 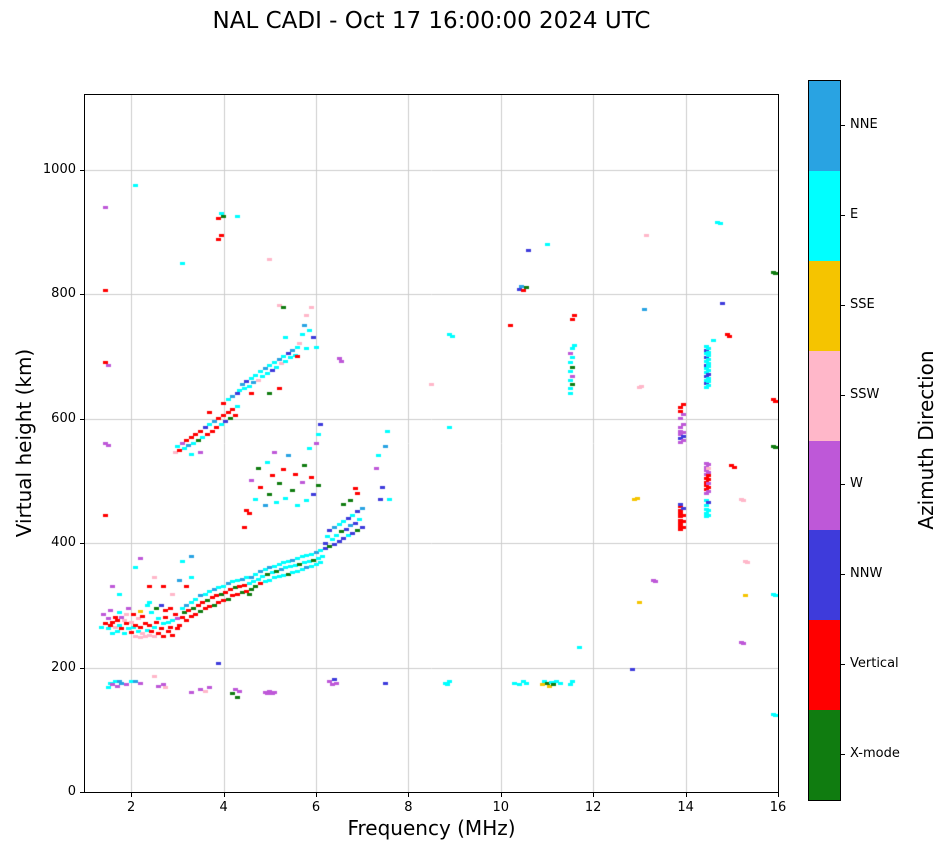 What do you see at coordinates (865, 394) in the screenshot?
I see `colorbar-category-label: SSW` at bounding box center [865, 394].